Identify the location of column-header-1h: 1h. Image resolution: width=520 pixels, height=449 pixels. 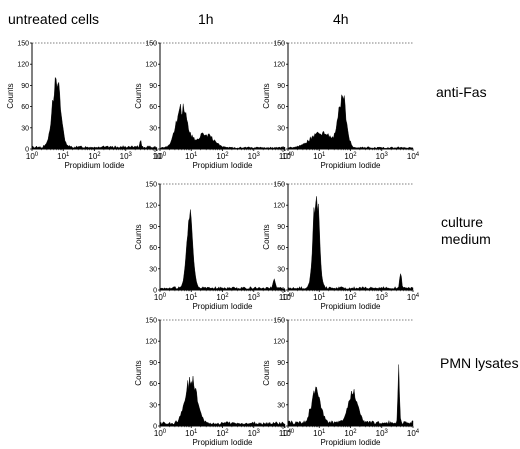
(206, 19).